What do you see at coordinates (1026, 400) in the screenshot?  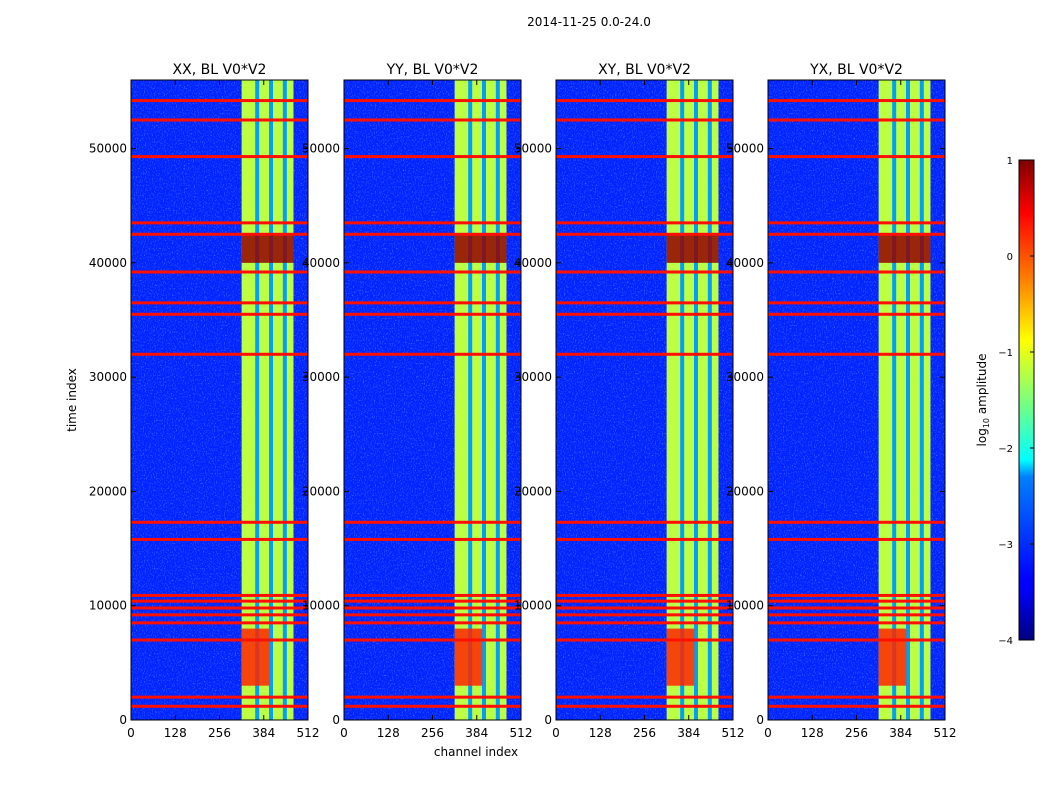 I see `colorbar-gradient` at bounding box center [1026, 400].